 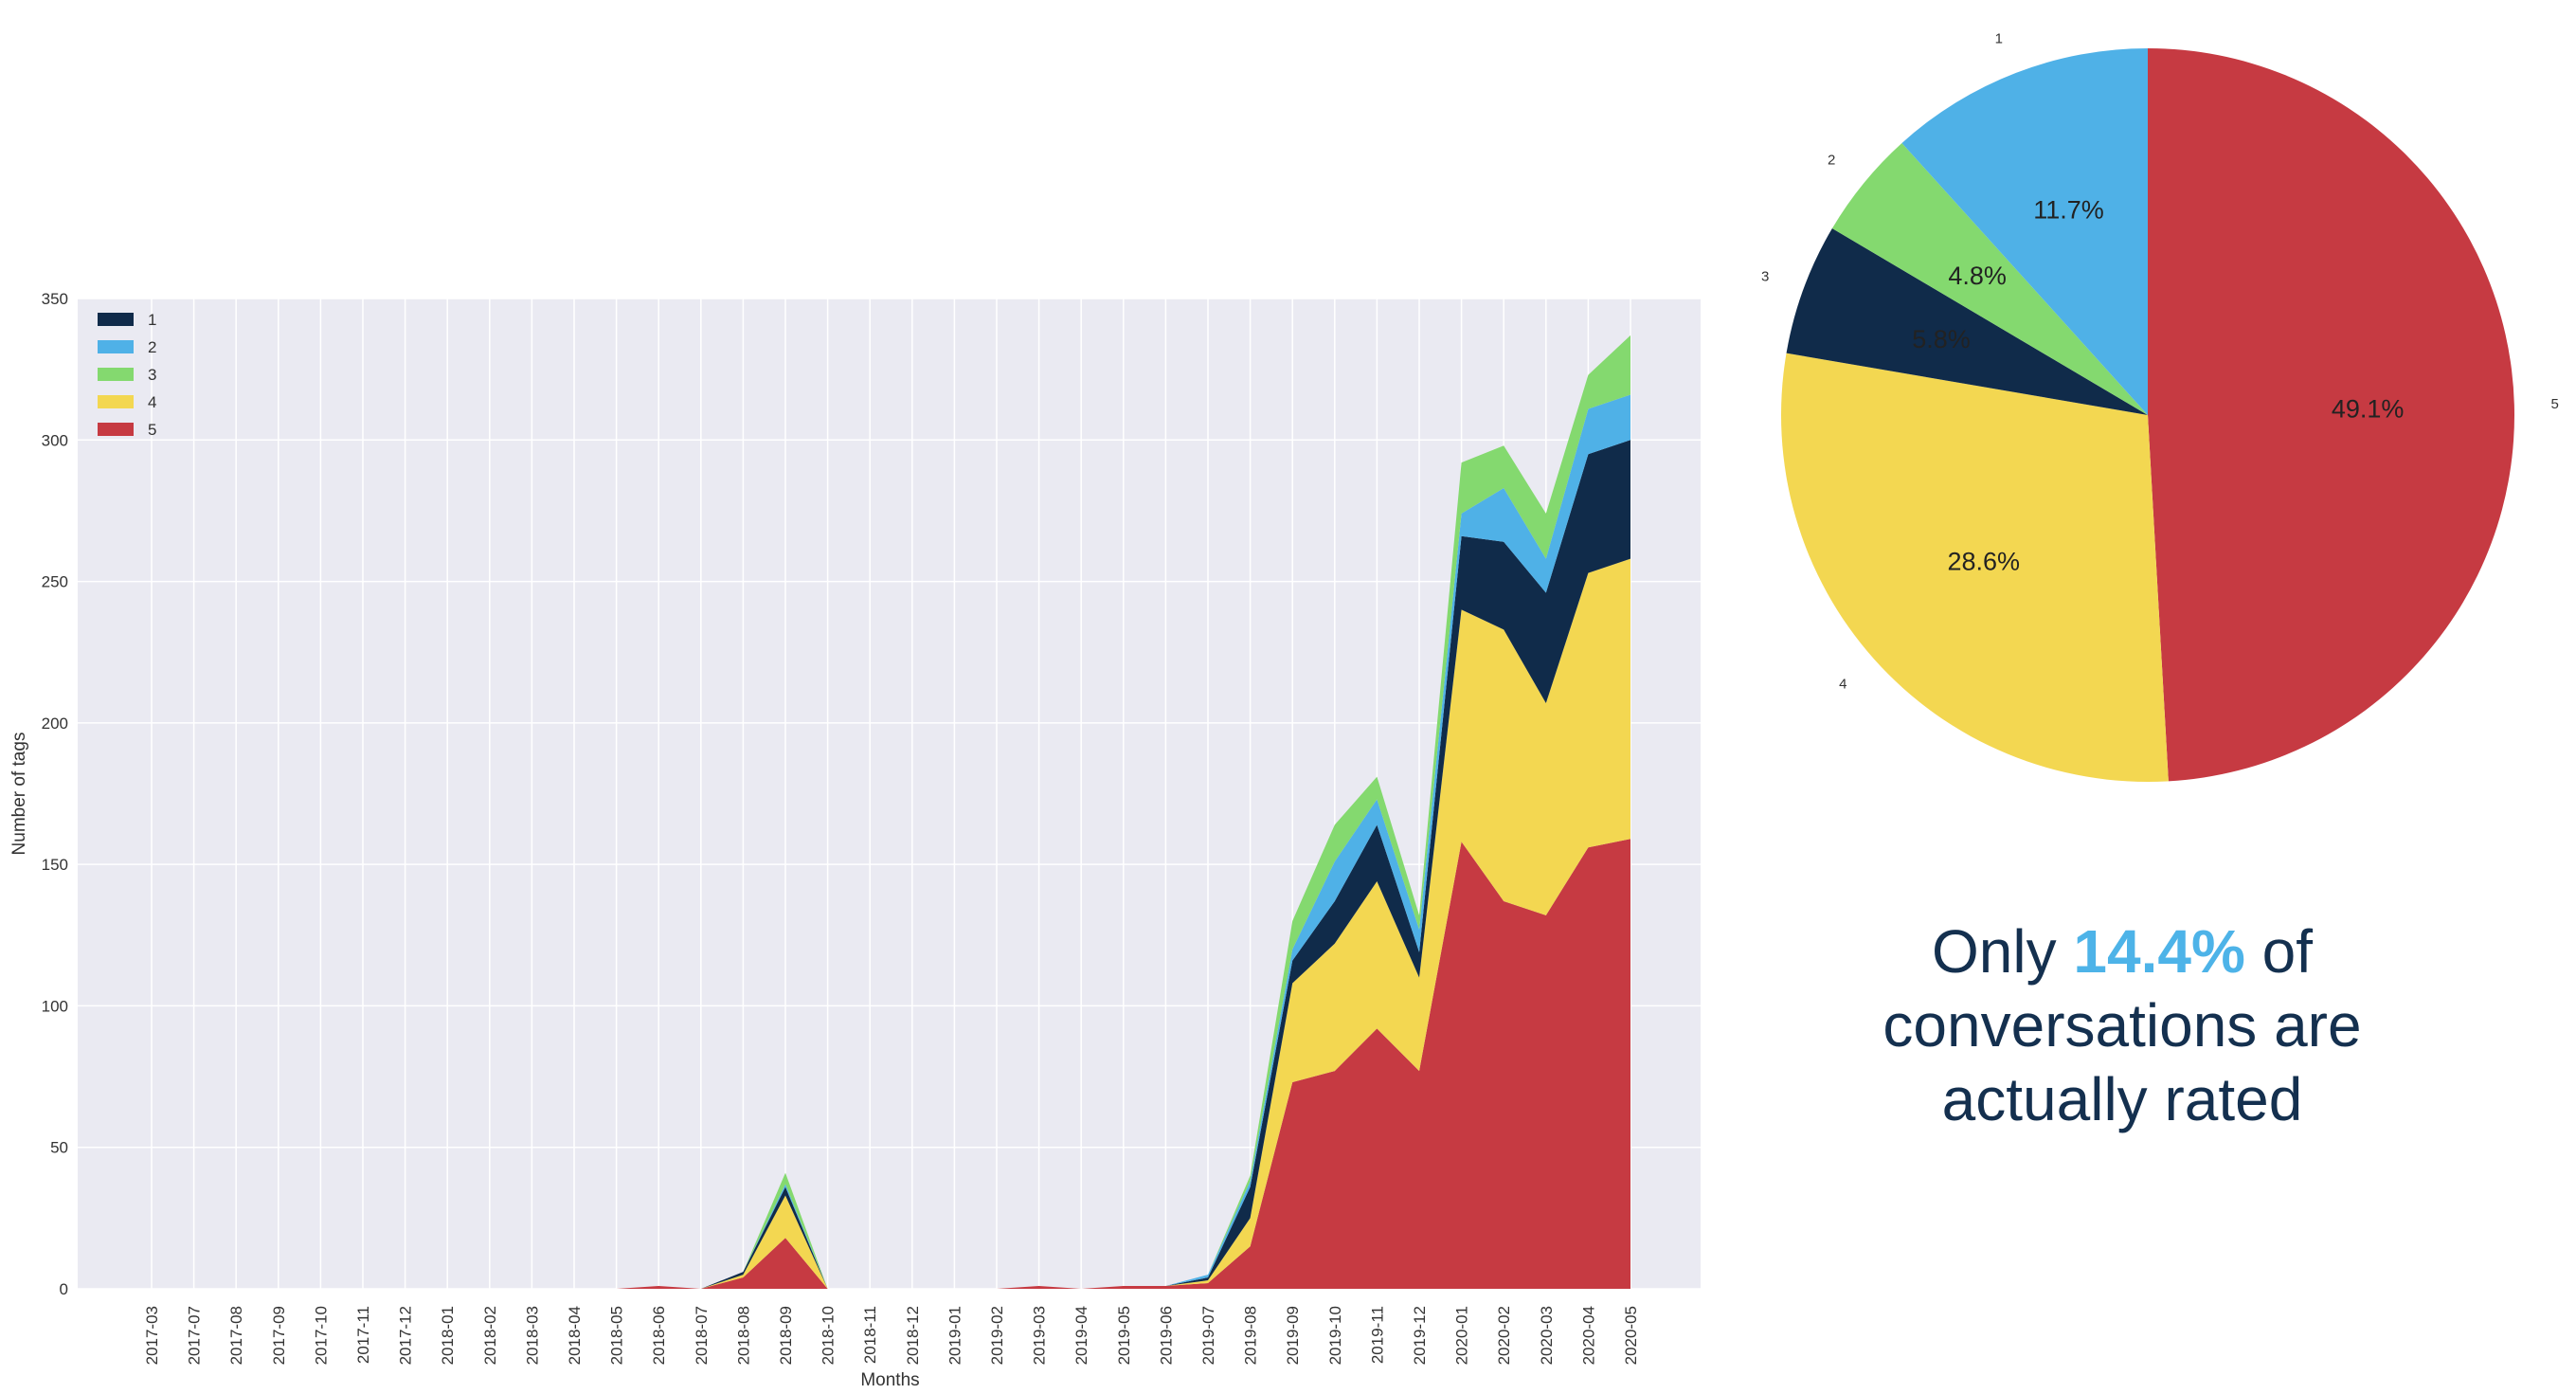 I want to click on pie-pct-label: 28.6%, so click(x=1984, y=562).